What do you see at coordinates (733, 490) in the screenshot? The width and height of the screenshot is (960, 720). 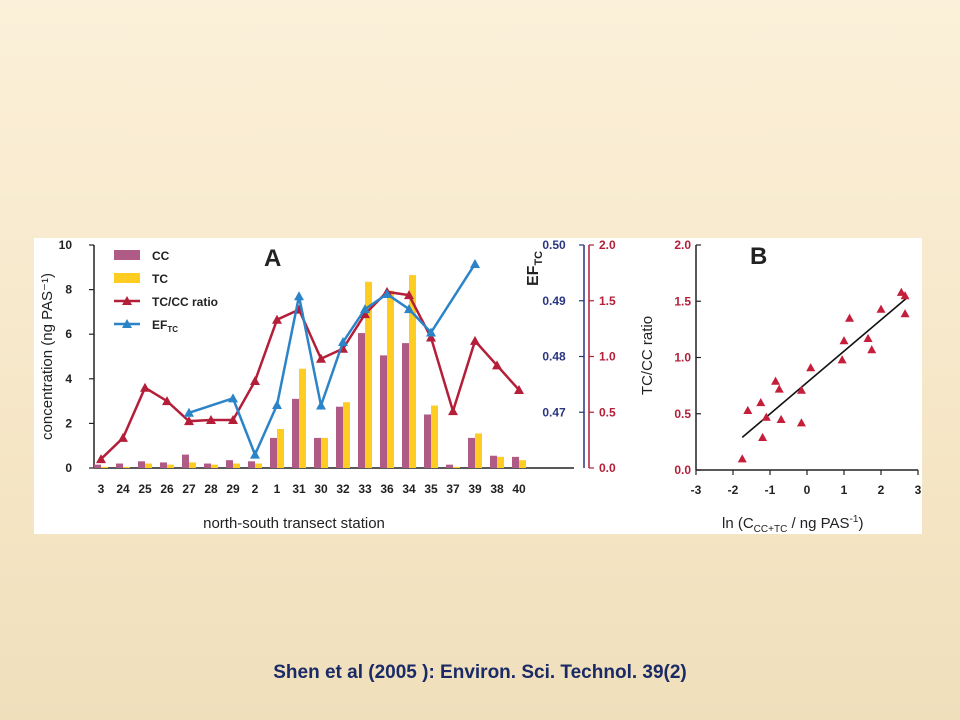 I see `b-x-tick-label: -2` at bounding box center [733, 490].